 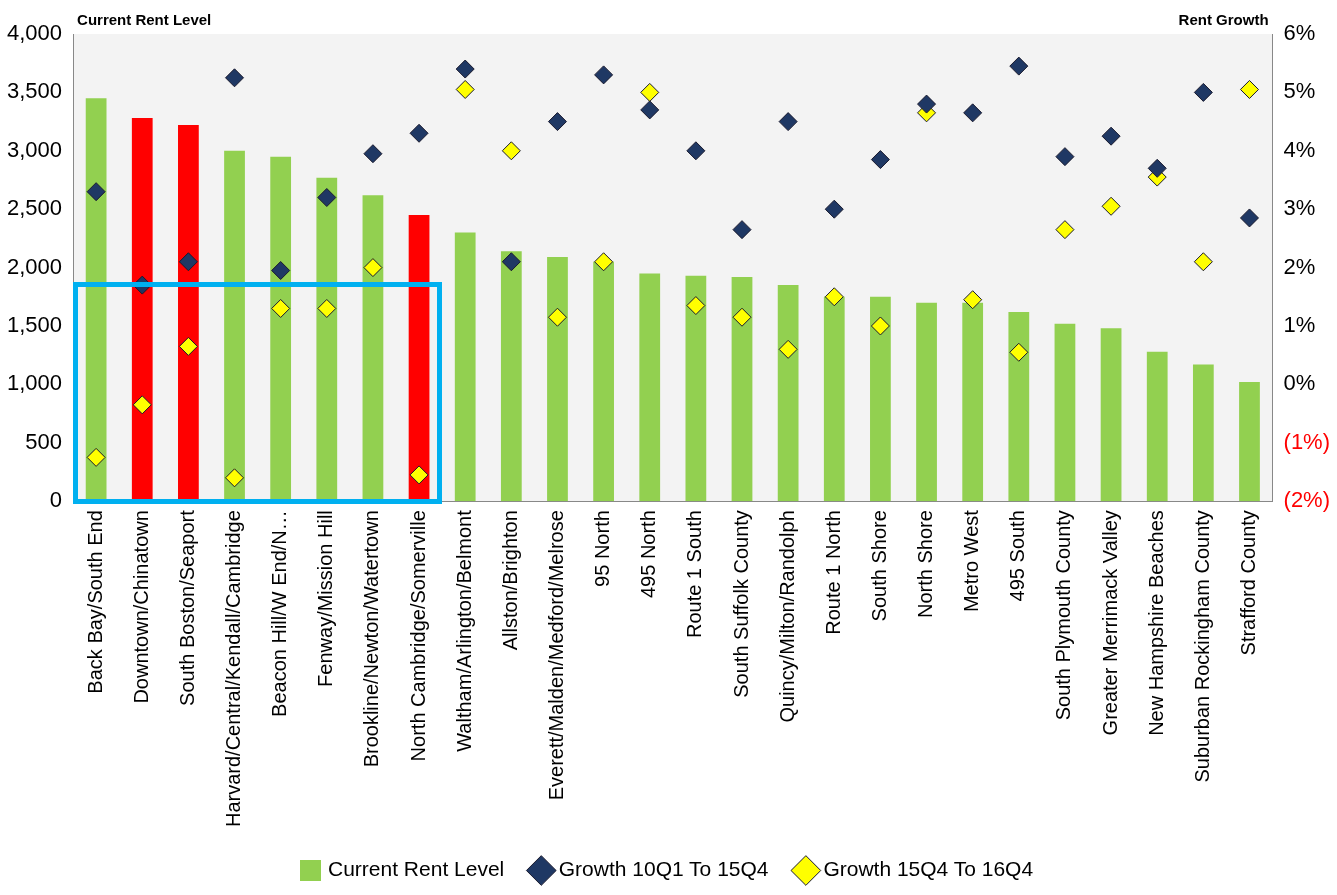 I want to click on legend-label: Current Rent Level, so click(x=416, y=869).